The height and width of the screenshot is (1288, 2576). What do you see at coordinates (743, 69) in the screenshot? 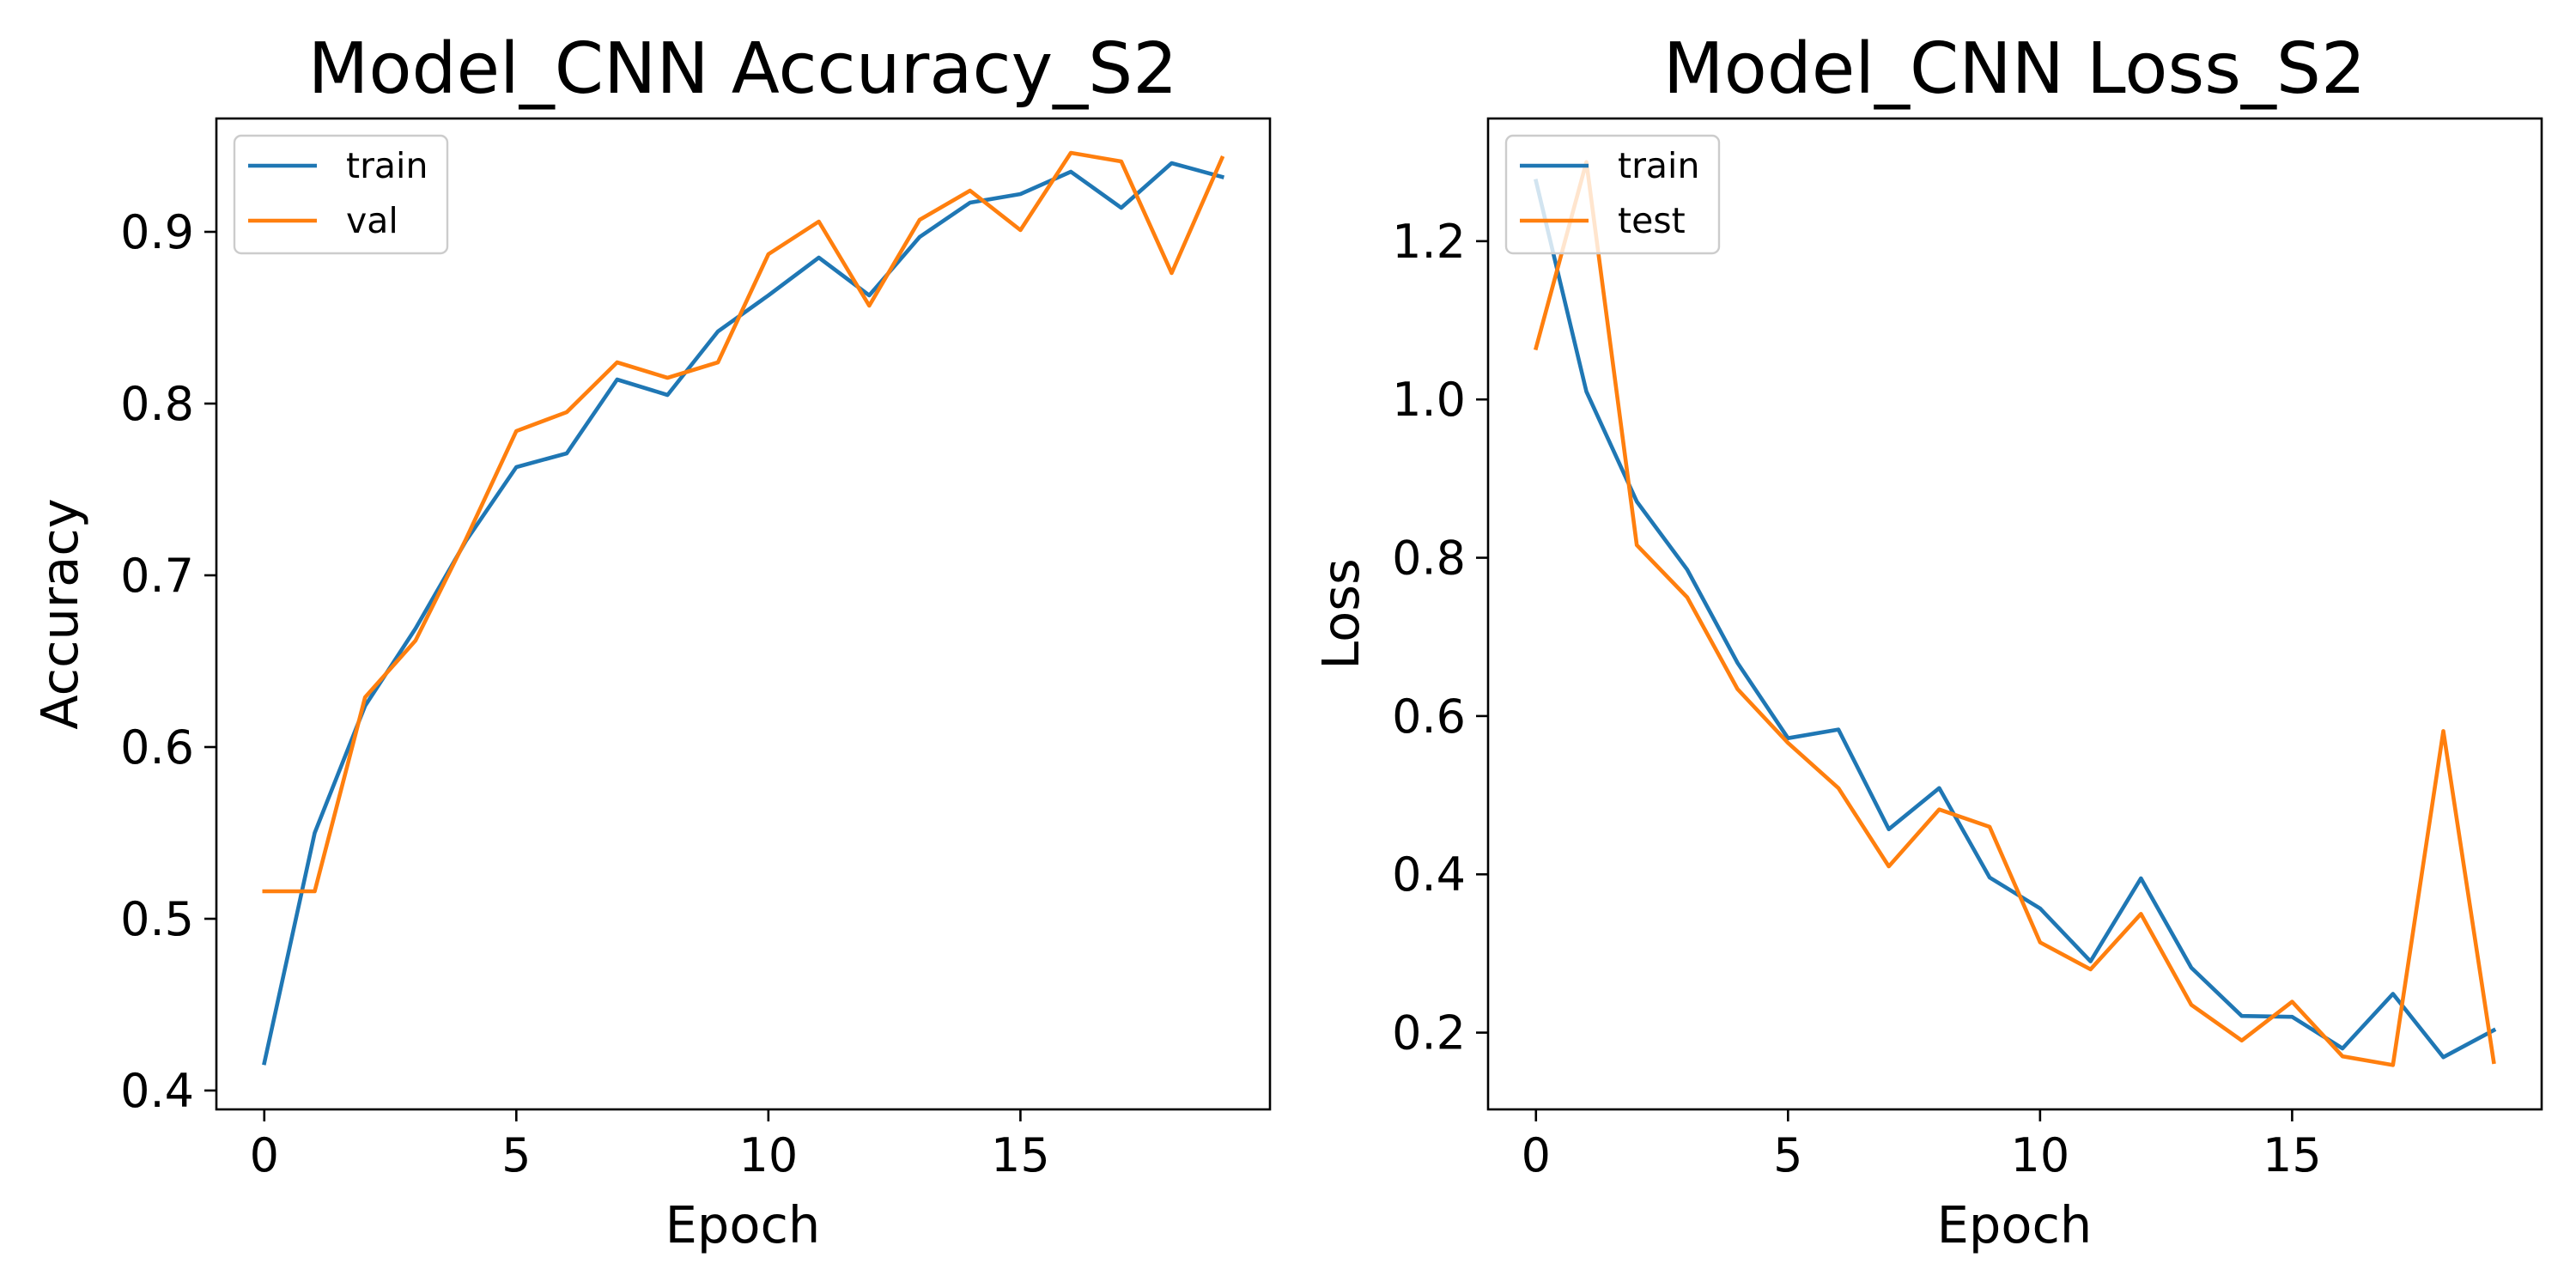
I see `accuracy-chart-title: Model_CNN Accuracy_S2` at bounding box center [743, 69].